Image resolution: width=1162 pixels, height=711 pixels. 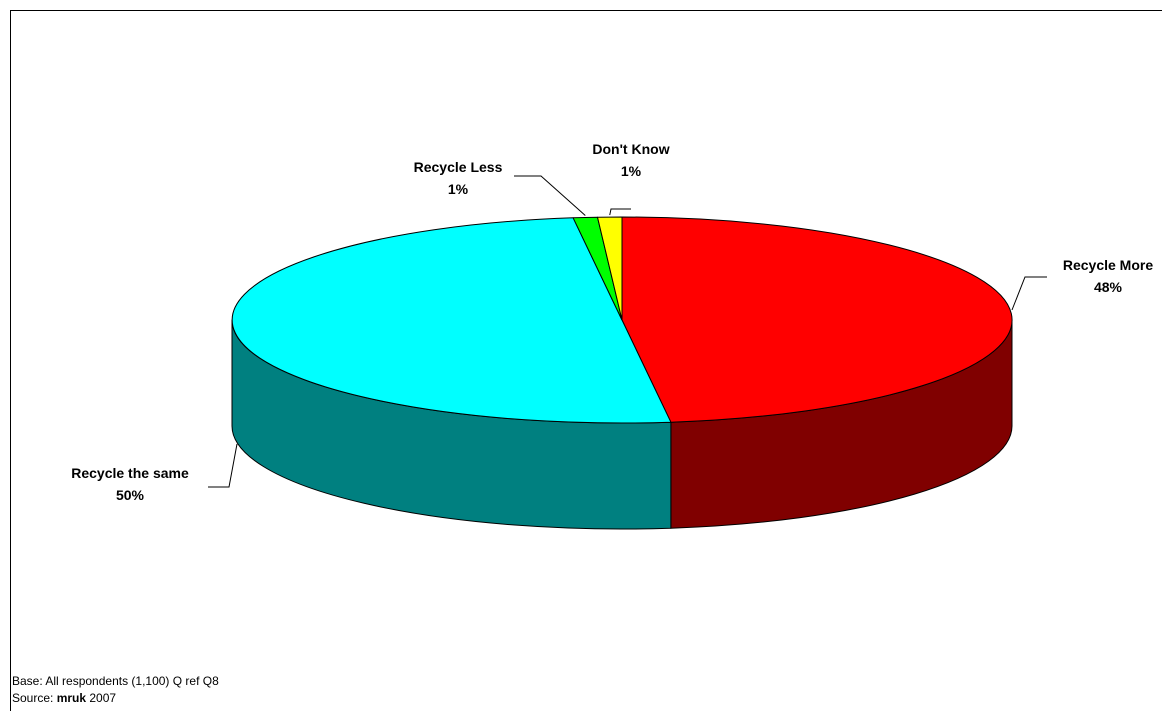 I want to click on source-year: 2007, so click(x=101, y=698).